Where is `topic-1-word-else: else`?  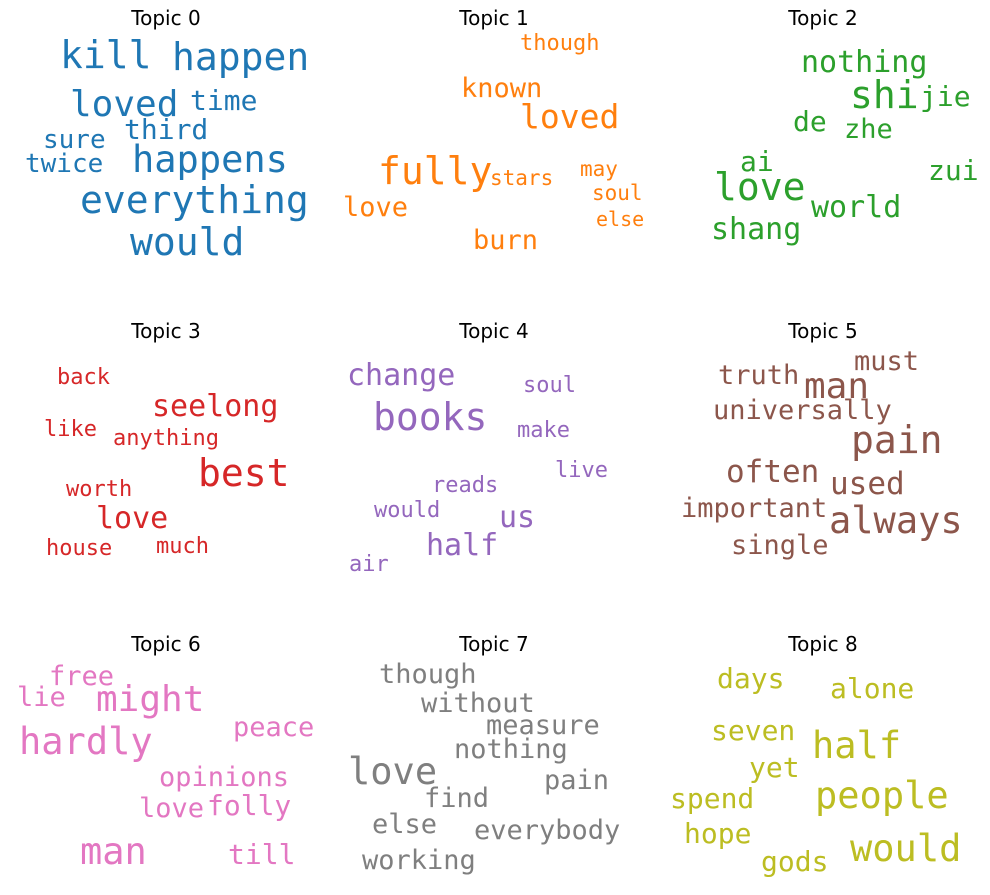
topic-1-word-else: else is located at coordinates (620, 219).